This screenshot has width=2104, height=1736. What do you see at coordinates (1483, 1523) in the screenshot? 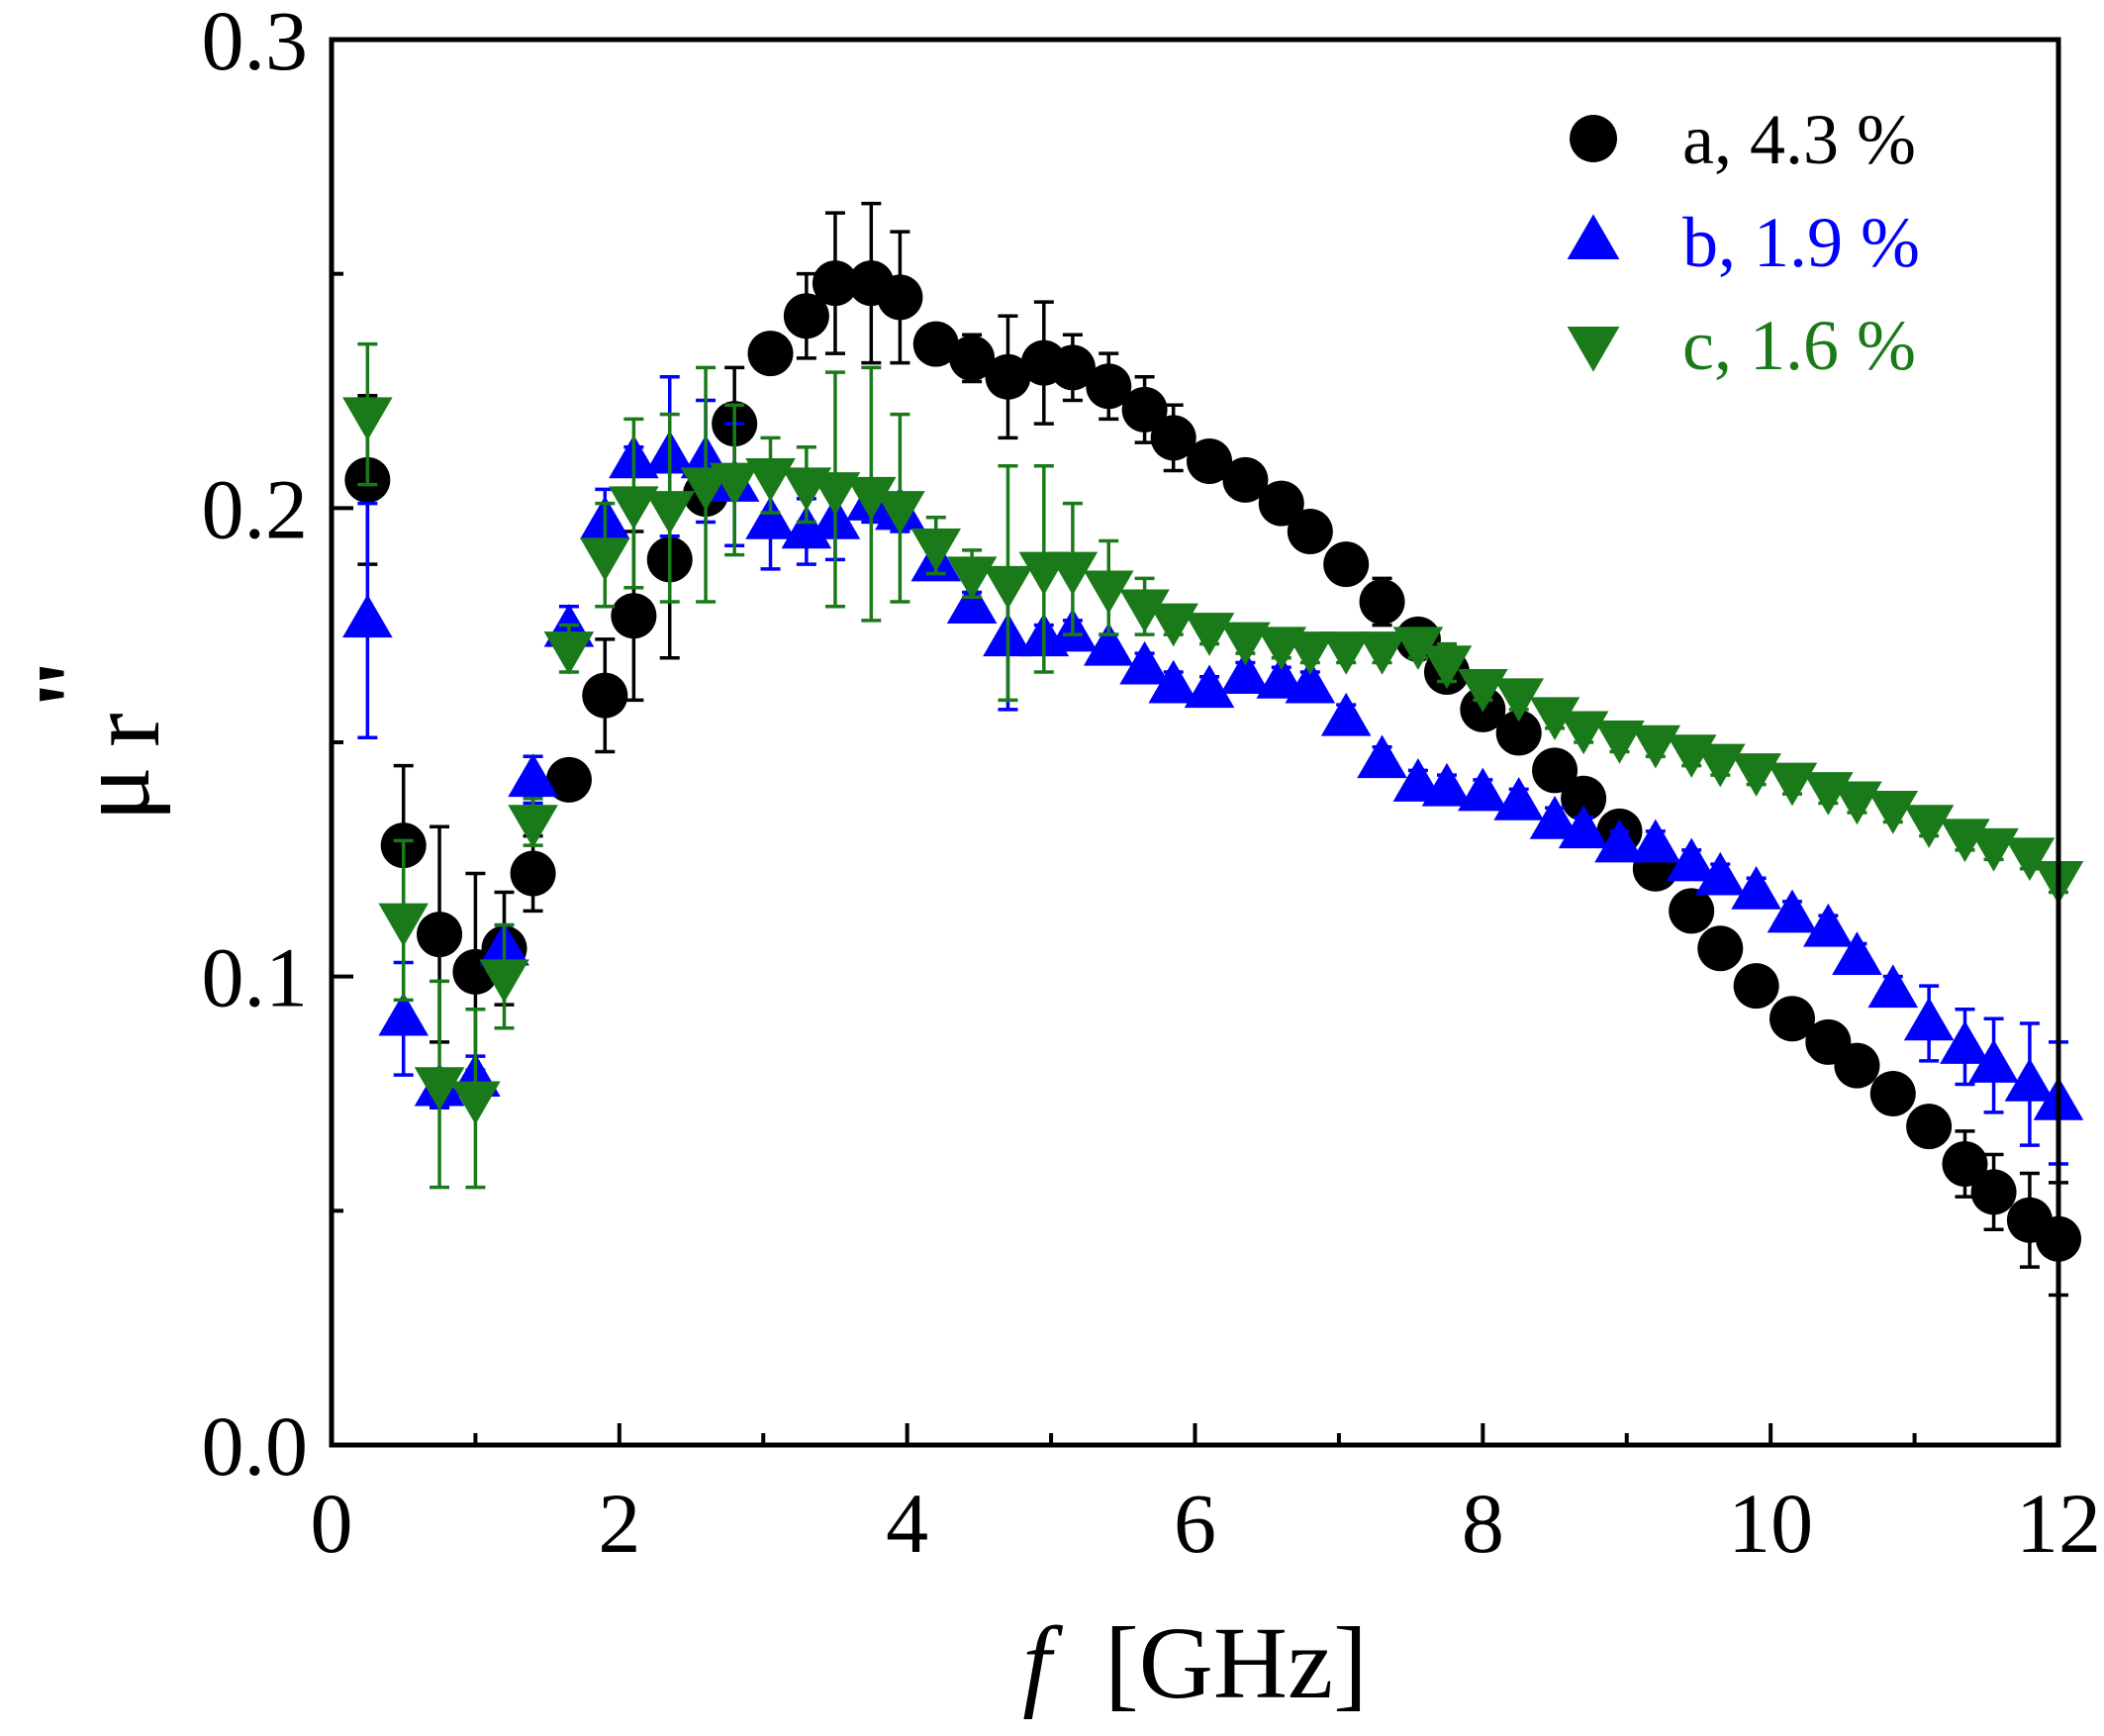
I see `x-tick-label: 8` at bounding box center [1483, 1523].